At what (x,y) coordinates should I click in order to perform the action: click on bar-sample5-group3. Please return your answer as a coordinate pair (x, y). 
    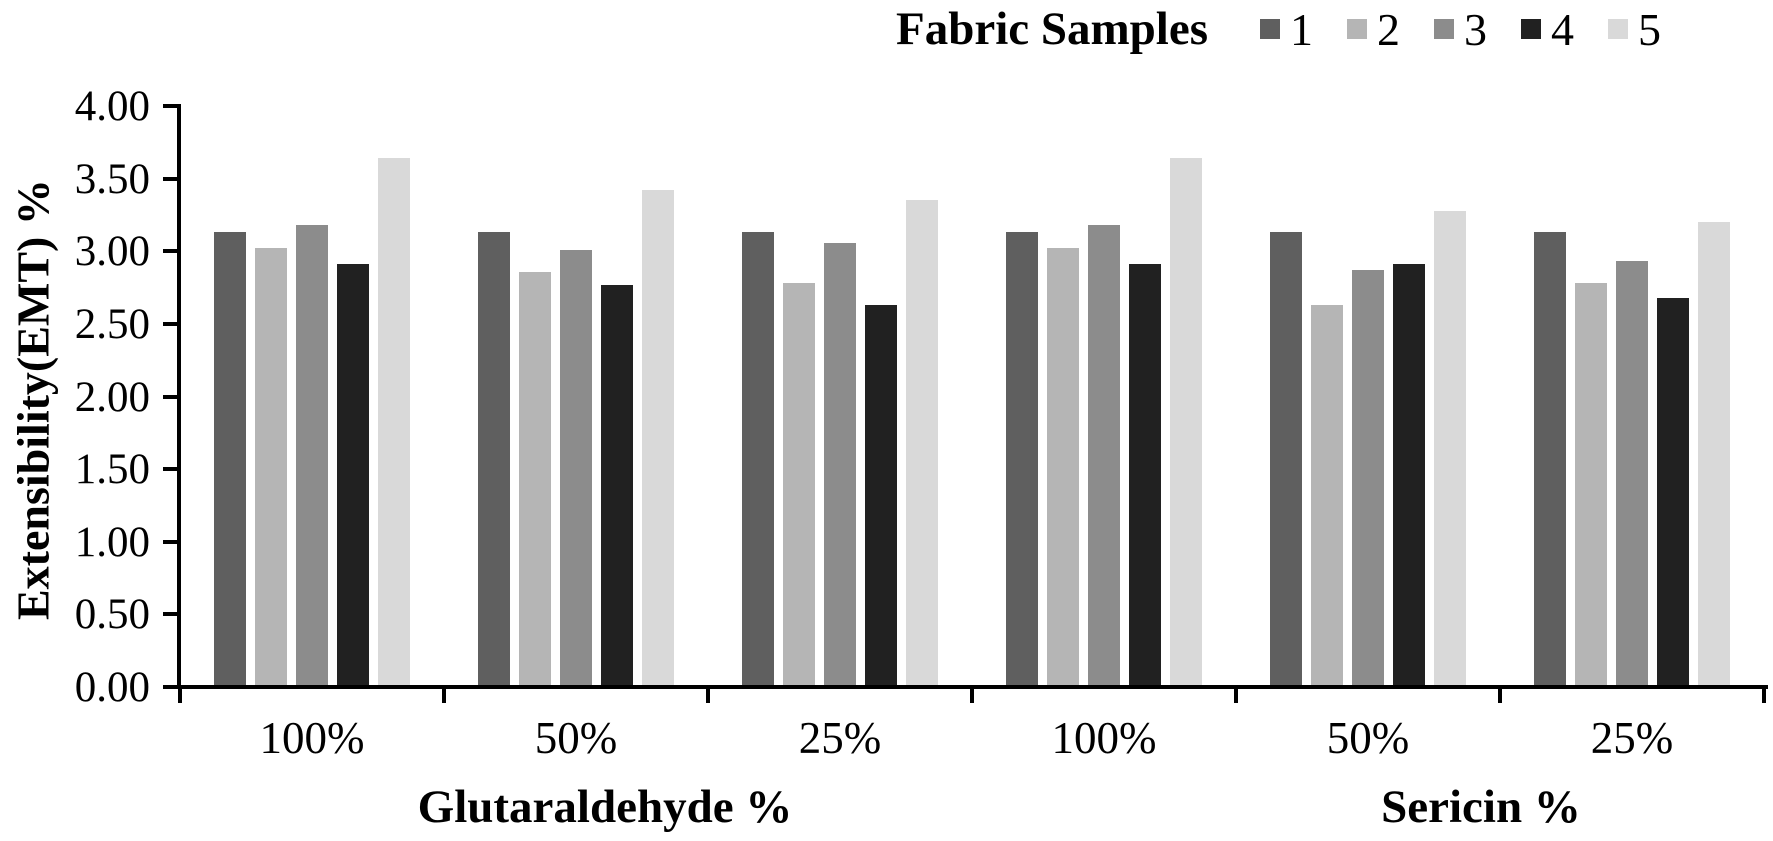
    Looking at the image, I should click on (922, 442).